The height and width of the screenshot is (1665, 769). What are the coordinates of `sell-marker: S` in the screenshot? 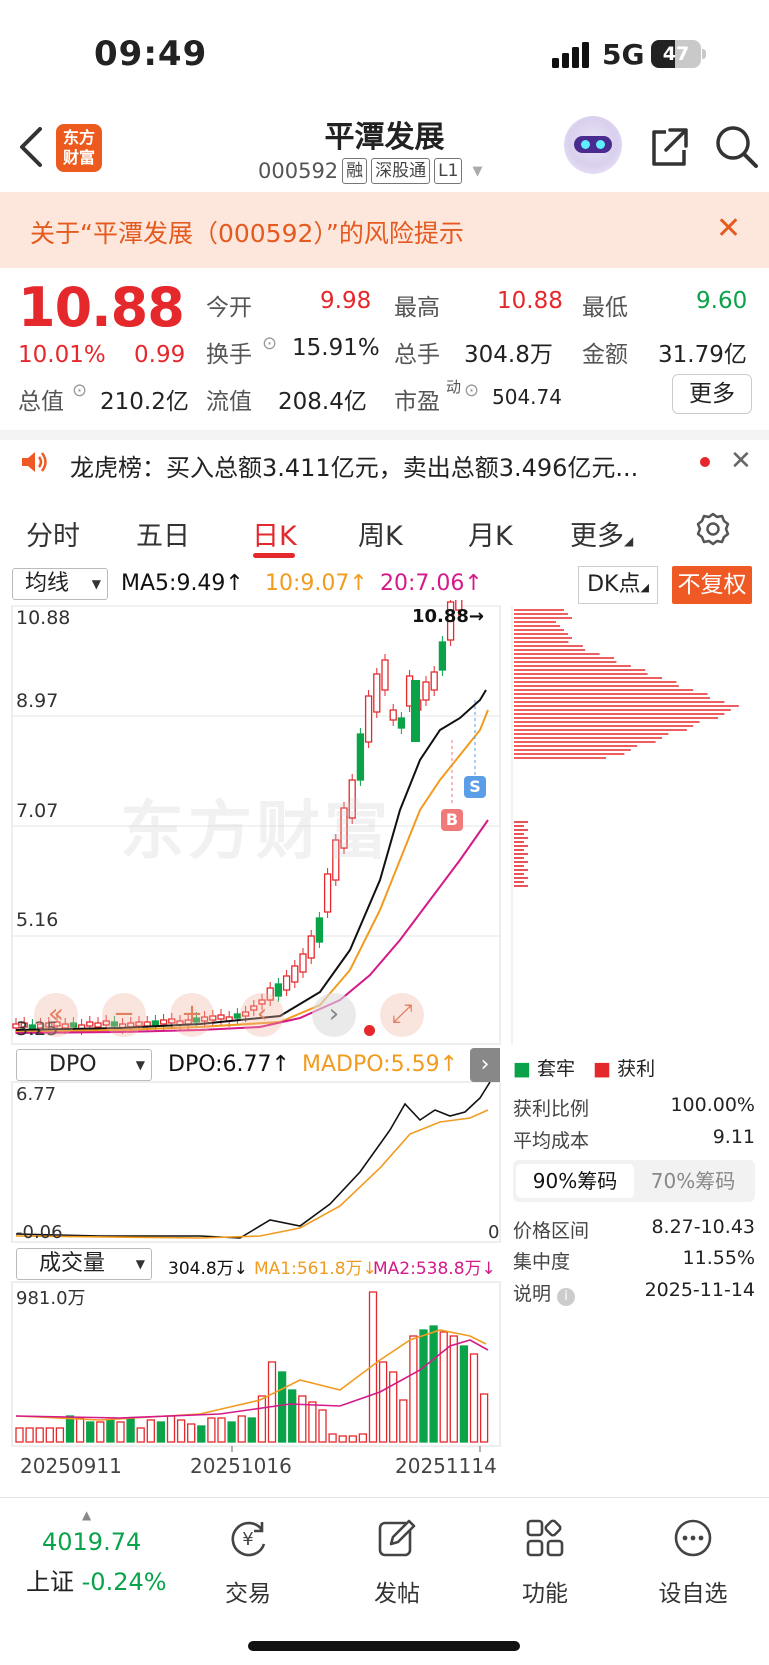 It's located at (475, 787).